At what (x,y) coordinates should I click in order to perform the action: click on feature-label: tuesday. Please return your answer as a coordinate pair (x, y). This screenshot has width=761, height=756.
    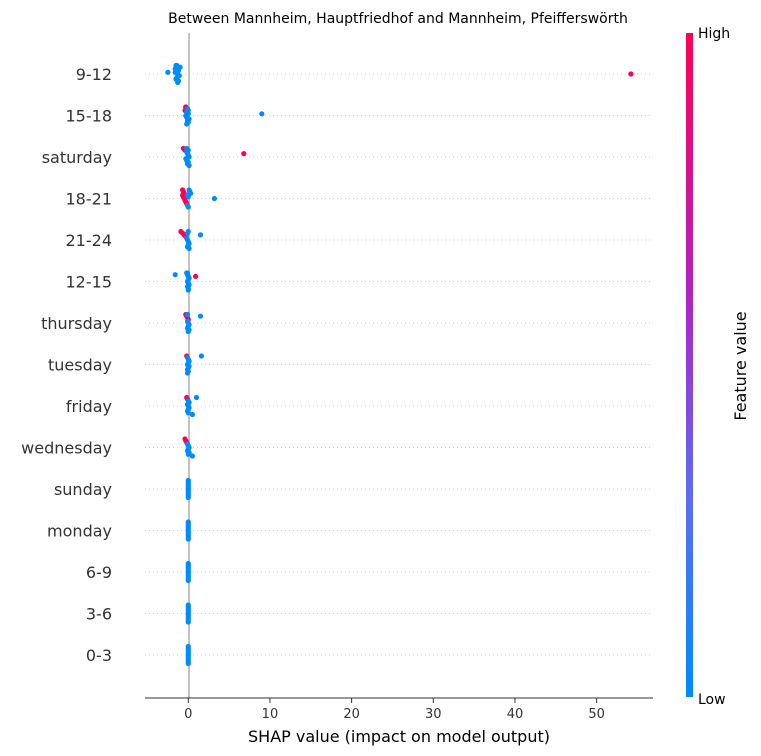
    Looking at the image, I should click on (80, 365).